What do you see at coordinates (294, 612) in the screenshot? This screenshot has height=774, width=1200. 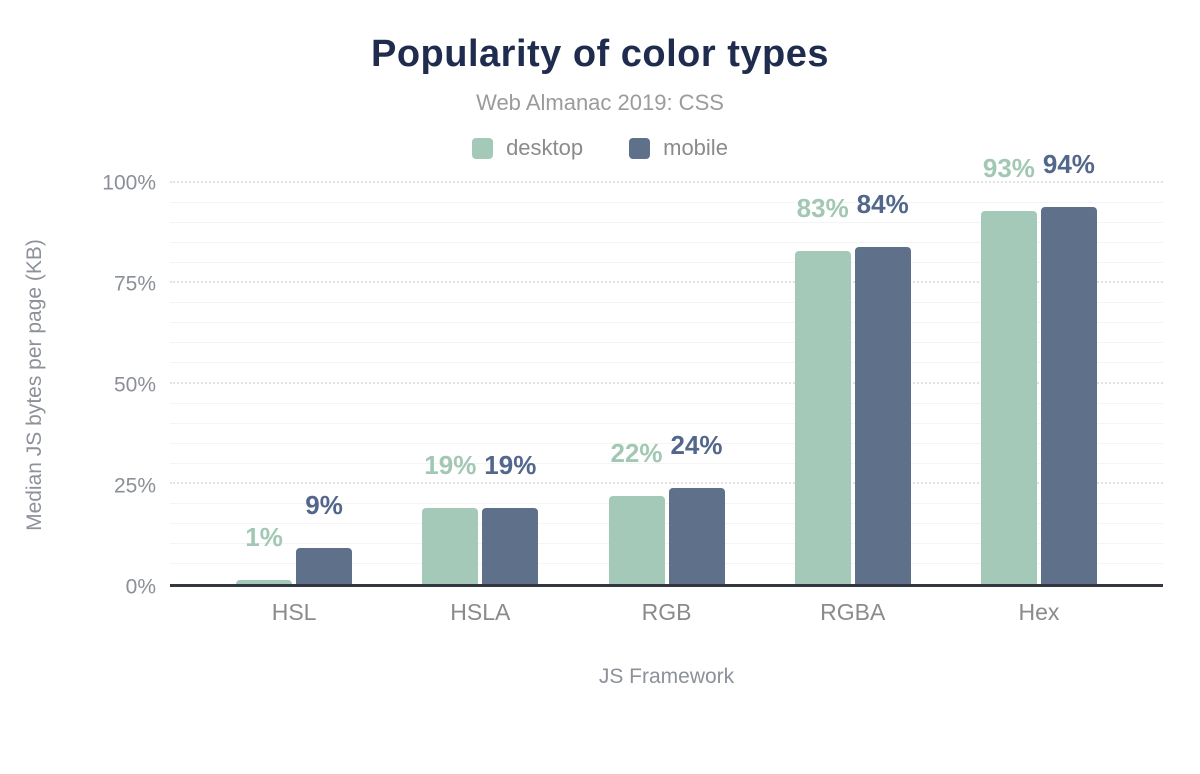 I see `x-tick-label-hsl: HSL` at bounding box center [294, 612].